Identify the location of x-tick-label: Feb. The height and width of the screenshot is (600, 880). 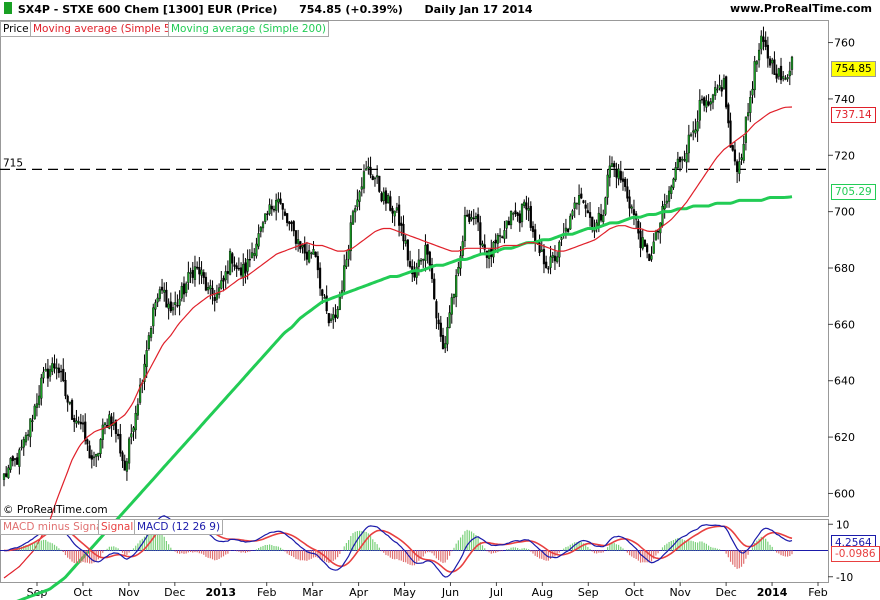
(266, 592).